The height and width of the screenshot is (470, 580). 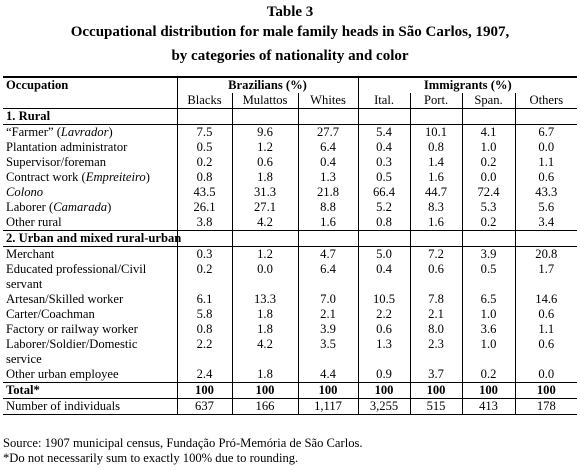 What do you see at coordinates (546, 277) in the screenshot?
I see `value-cell: 1.7` at bounding box center [546, 277].